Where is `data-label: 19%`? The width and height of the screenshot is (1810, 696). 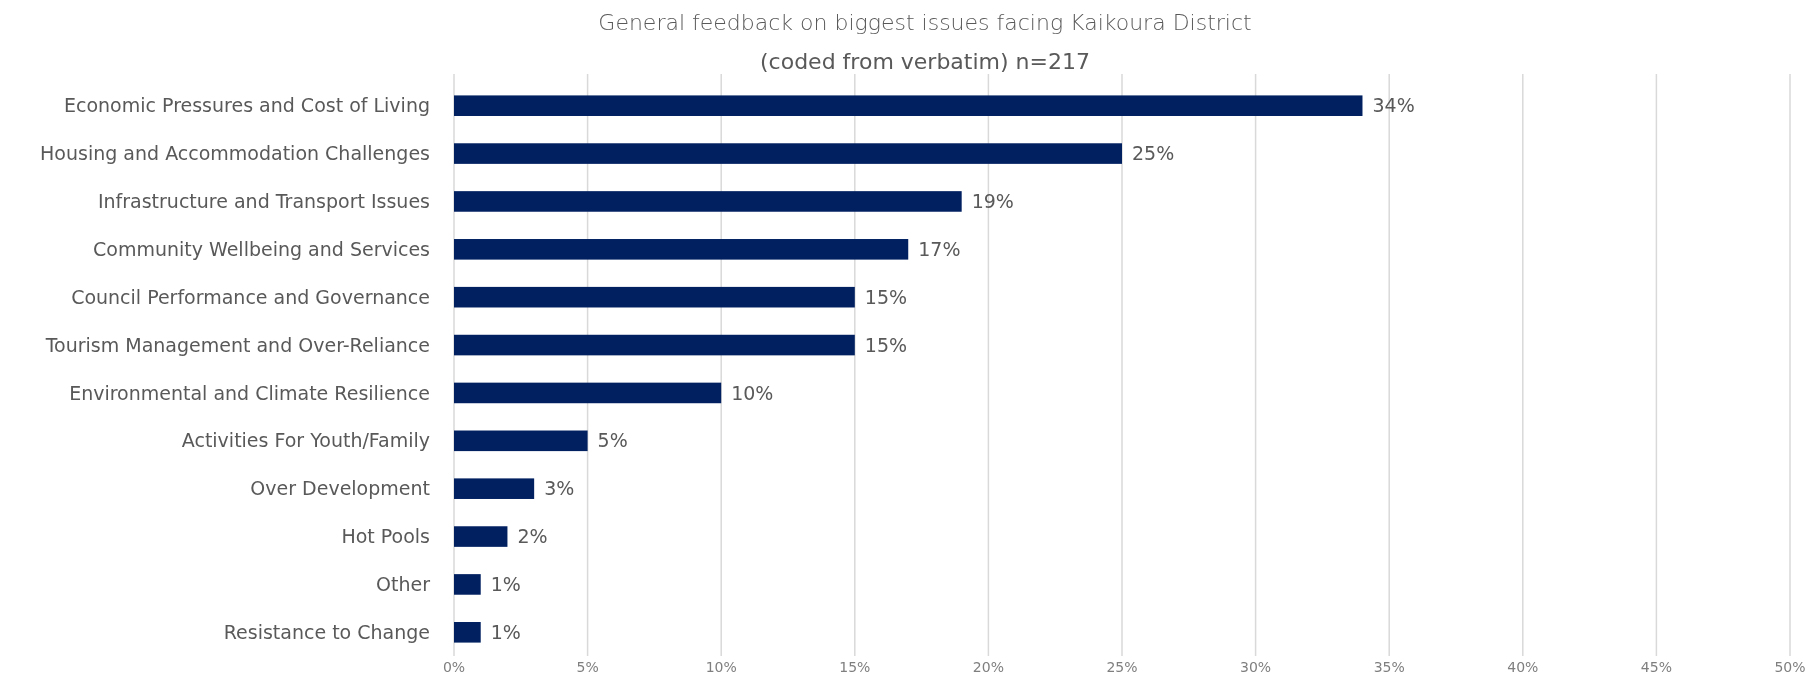
data-label: 19% is located at coordinates (992, 201).